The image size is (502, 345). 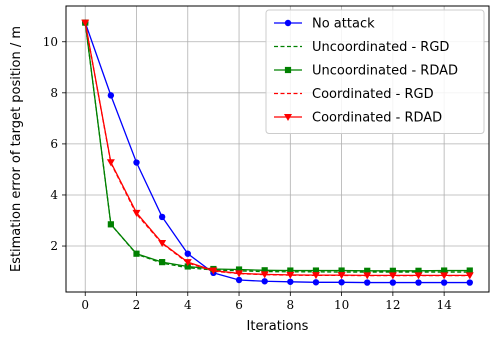 I want to click on legend-label: No attack, so click(x=343, y=24).